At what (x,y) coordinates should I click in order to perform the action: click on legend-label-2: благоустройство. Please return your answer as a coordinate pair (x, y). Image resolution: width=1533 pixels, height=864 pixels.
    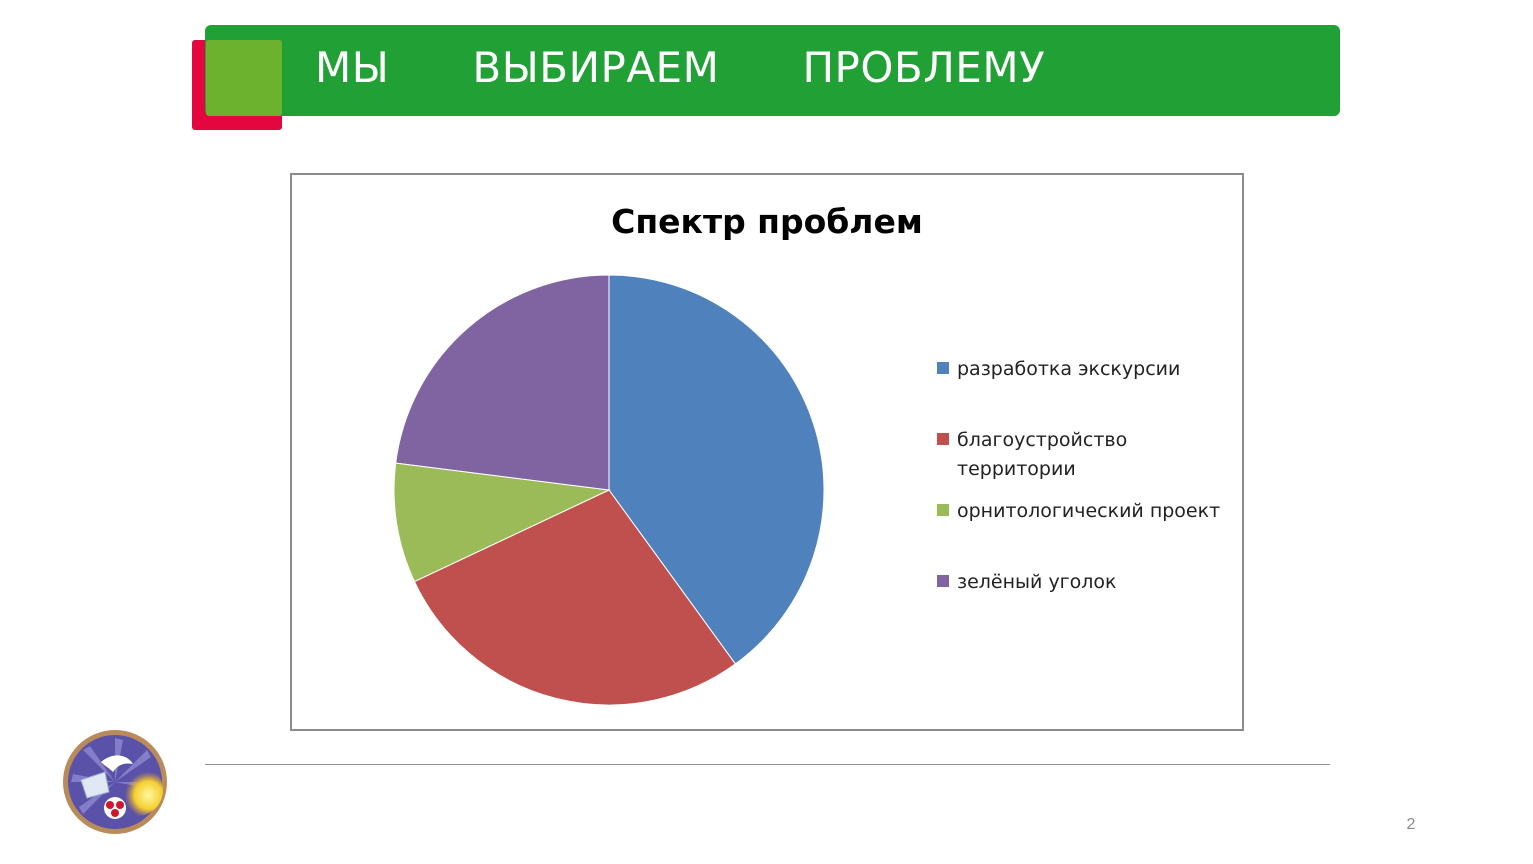
    Looking at the image, I should click on (1042, 440).